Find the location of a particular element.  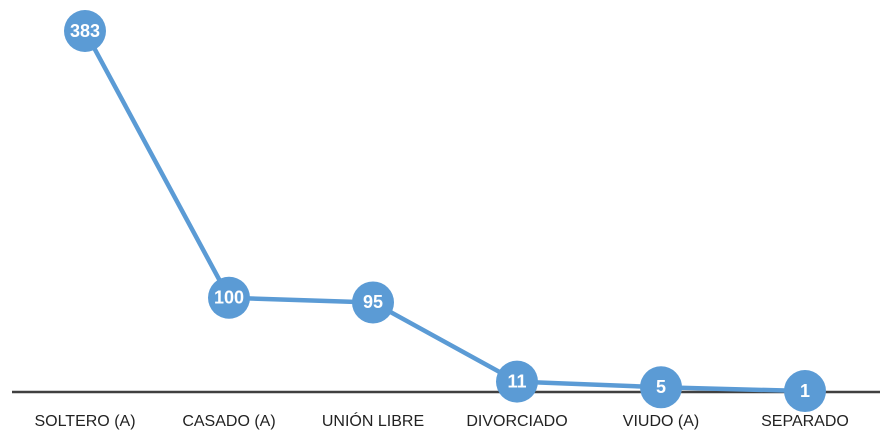

data-label: 11 is located at coordinates (516, 381).